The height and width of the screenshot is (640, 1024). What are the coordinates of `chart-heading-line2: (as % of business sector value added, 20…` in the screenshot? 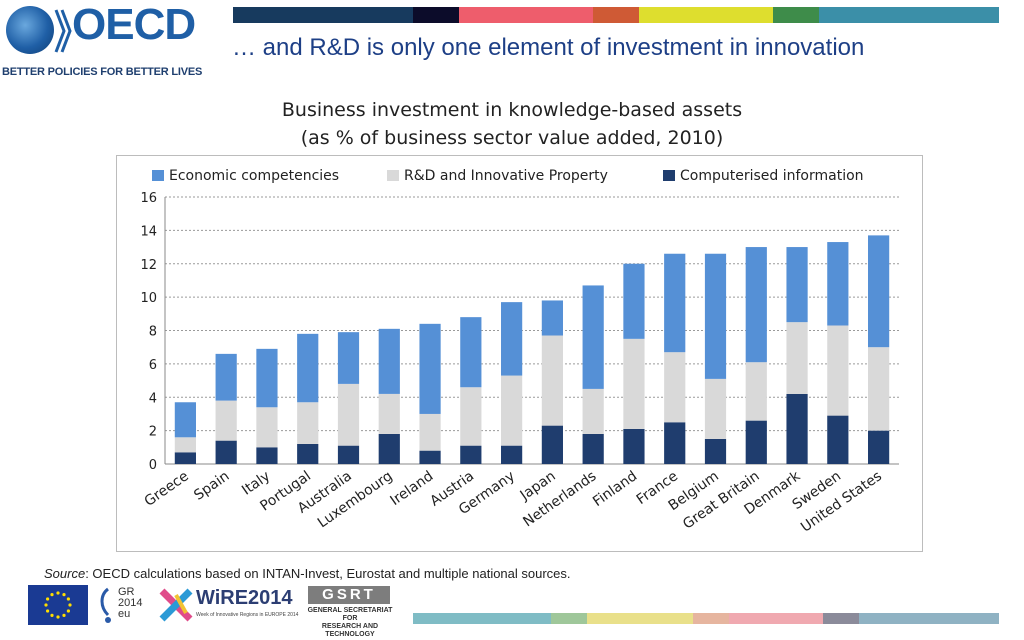 It's located at (512, 138).